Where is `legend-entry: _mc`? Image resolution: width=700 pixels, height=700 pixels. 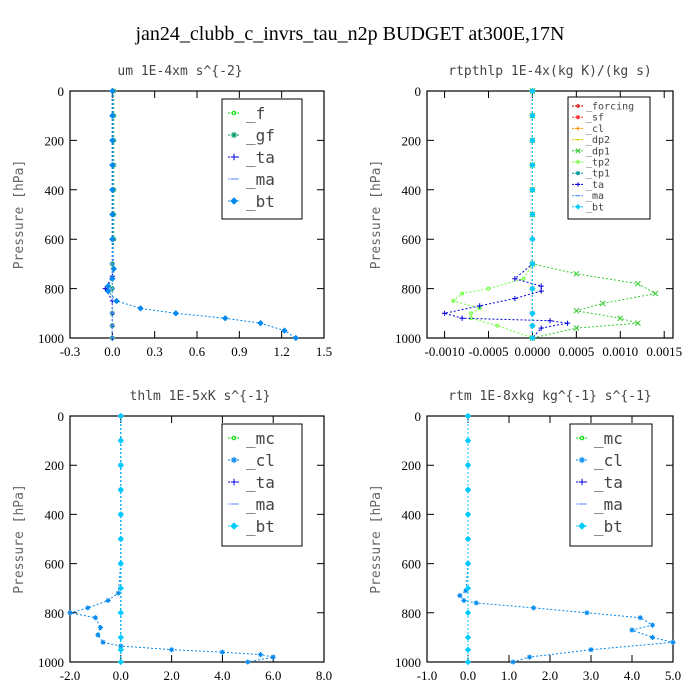 legend-entry: _mc is located at coordinates (608, 438).